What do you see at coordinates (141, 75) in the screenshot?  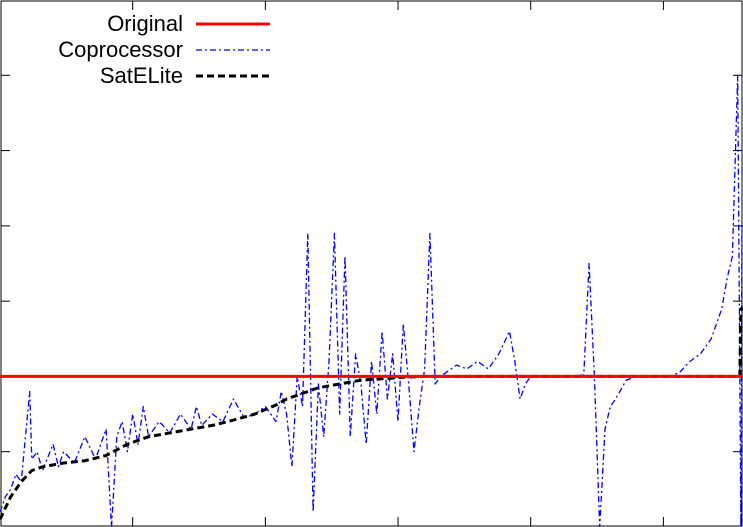 I see `legend-label-satelite: SatELite` at bounding box center [141, 75].